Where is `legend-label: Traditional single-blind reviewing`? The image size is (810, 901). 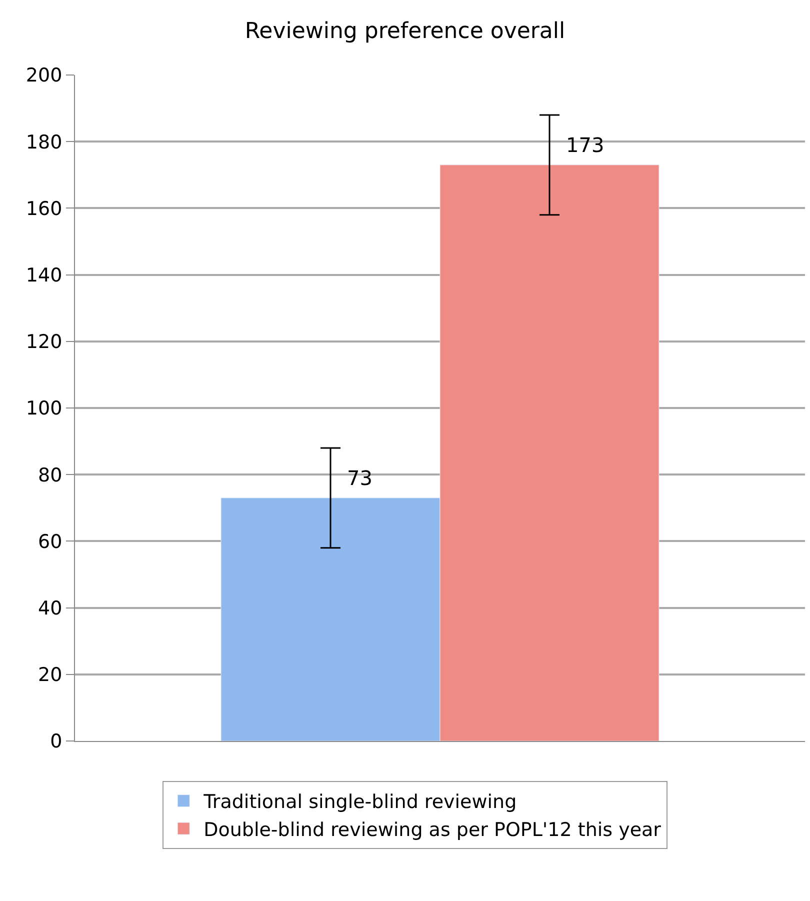 legend-label: Traditional single-blind reviewing is located at coordinates (359, 802).